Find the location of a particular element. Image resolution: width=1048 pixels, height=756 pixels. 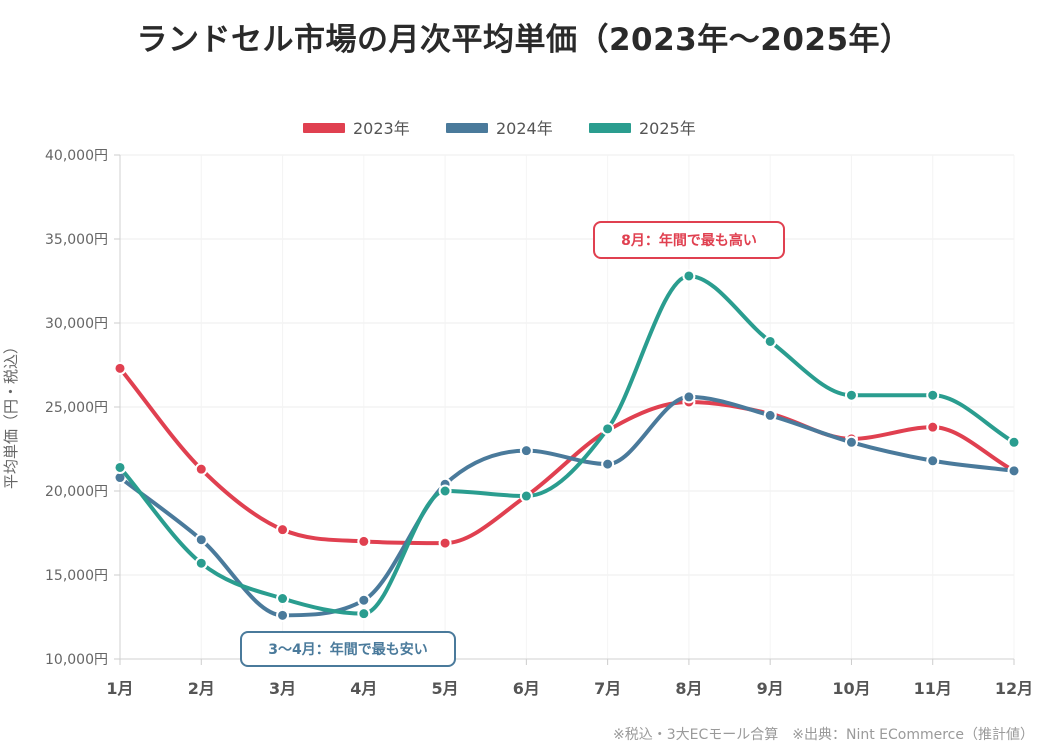

x-tick-label: 8月 is located at coordinates (688, 688).